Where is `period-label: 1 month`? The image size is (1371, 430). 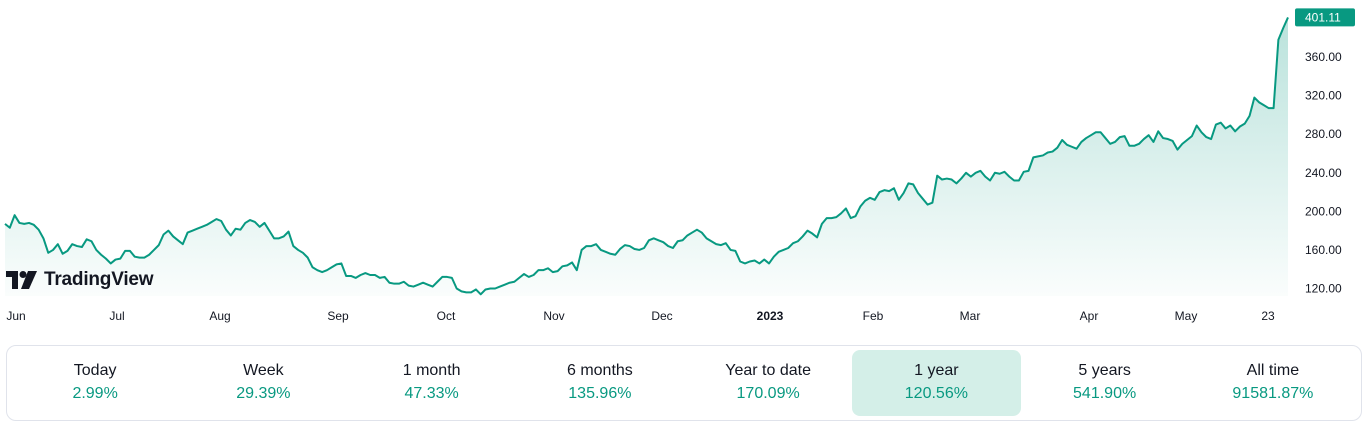
period-label: 1 month is located at coordinates (431, 370).